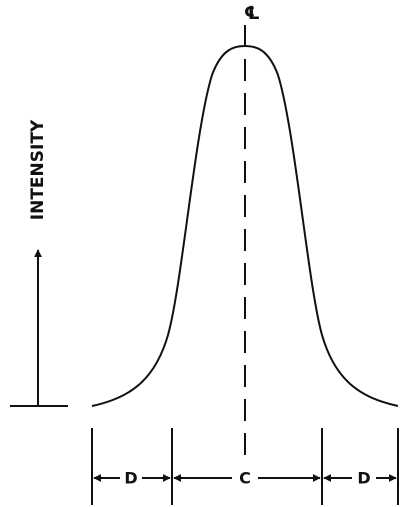 The image size is (401, 507). What do you see at coordinates (245, 478) in the screenshot?
I see `dimension-label: C` at bounding box center [245, 478].